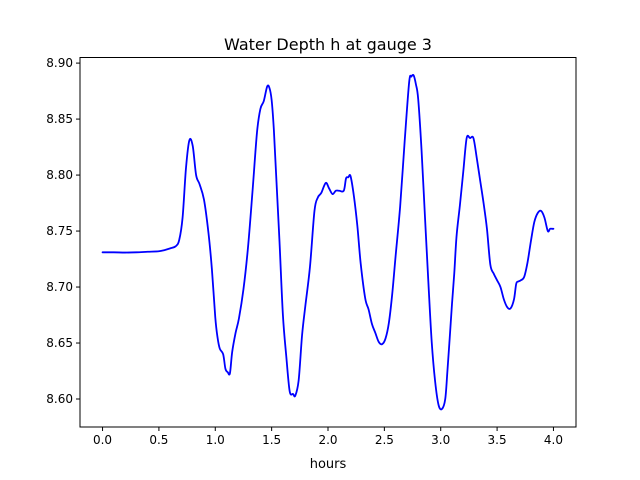 This screenshot has height=480, width=640. Describe the element at coordinates (328, 44) in the screenshot. I see `chart-title: Water Depth h at gauge 3` at that location.